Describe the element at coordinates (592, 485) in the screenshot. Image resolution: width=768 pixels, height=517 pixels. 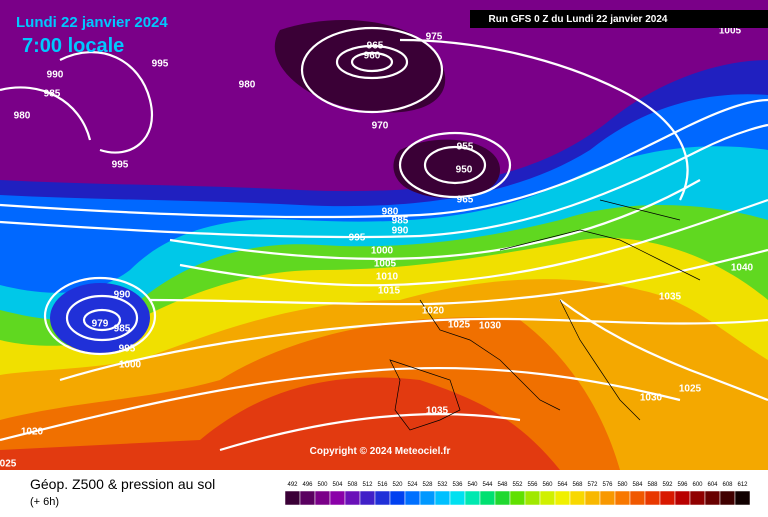
I see `colorbar-label: 572` at that location.